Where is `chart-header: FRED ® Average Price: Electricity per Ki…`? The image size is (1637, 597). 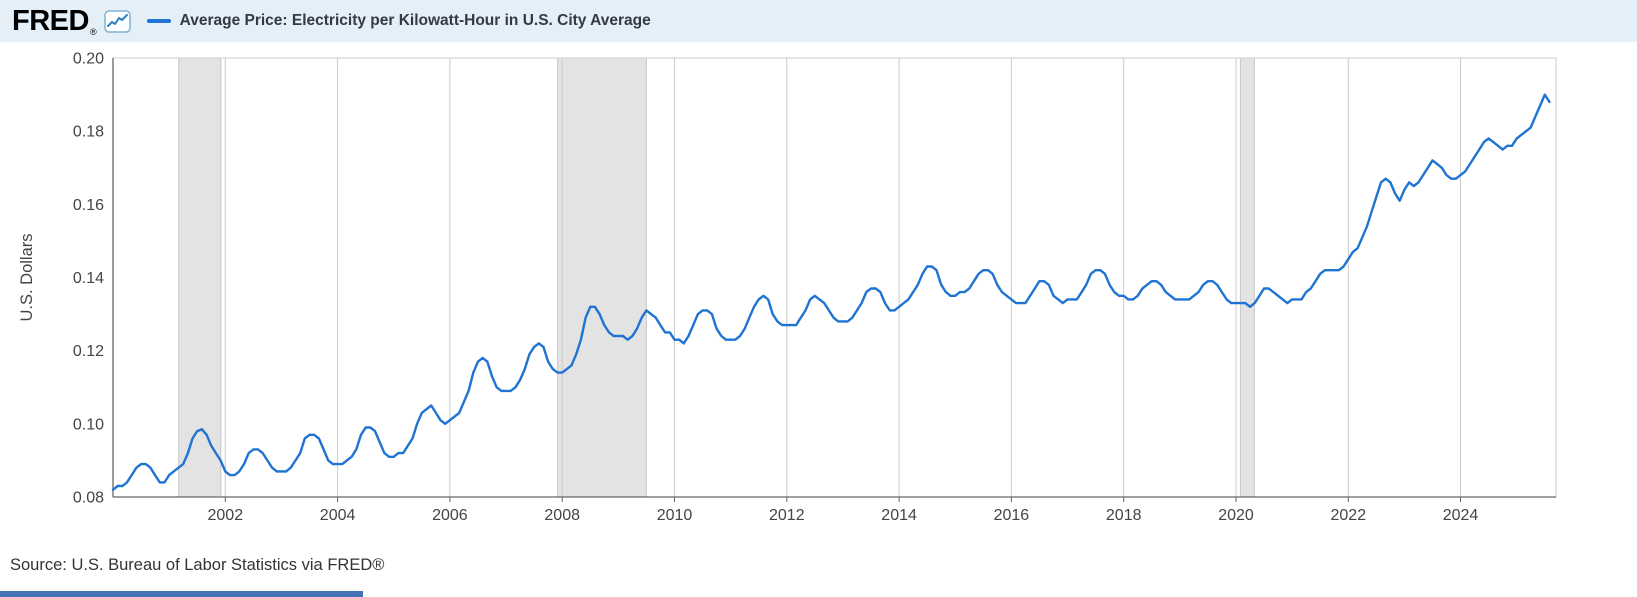
chart-header: FRED ® Average Price: Electricity per Ki… is located at coordinates (818, 21).